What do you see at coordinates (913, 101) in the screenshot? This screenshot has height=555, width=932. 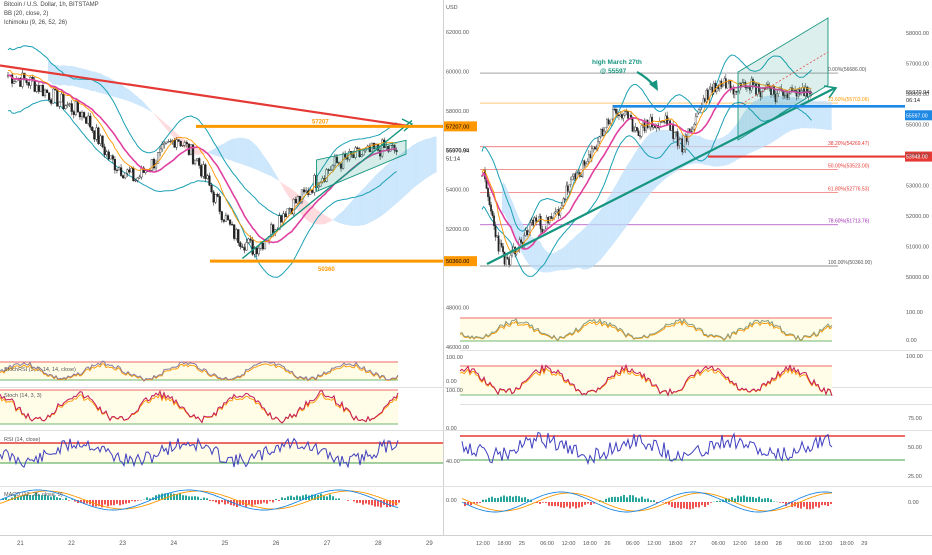 I see `right-price-timer: 06:14` at bounding box center [913, 101].